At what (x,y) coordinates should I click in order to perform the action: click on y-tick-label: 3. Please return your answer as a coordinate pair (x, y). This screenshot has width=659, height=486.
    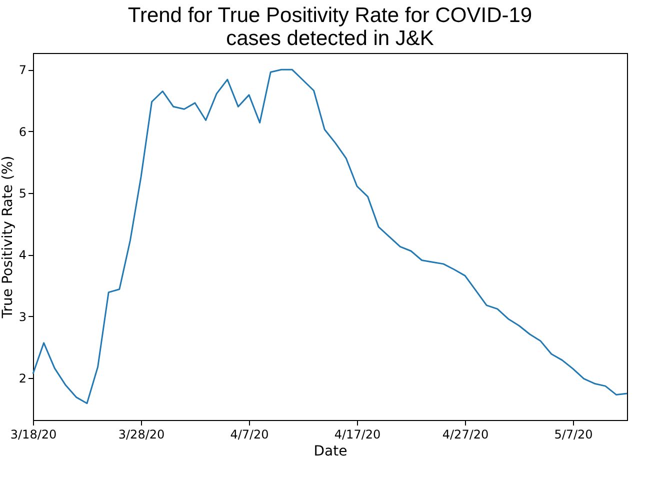
    Looking at the image, I should click on (22, 317).